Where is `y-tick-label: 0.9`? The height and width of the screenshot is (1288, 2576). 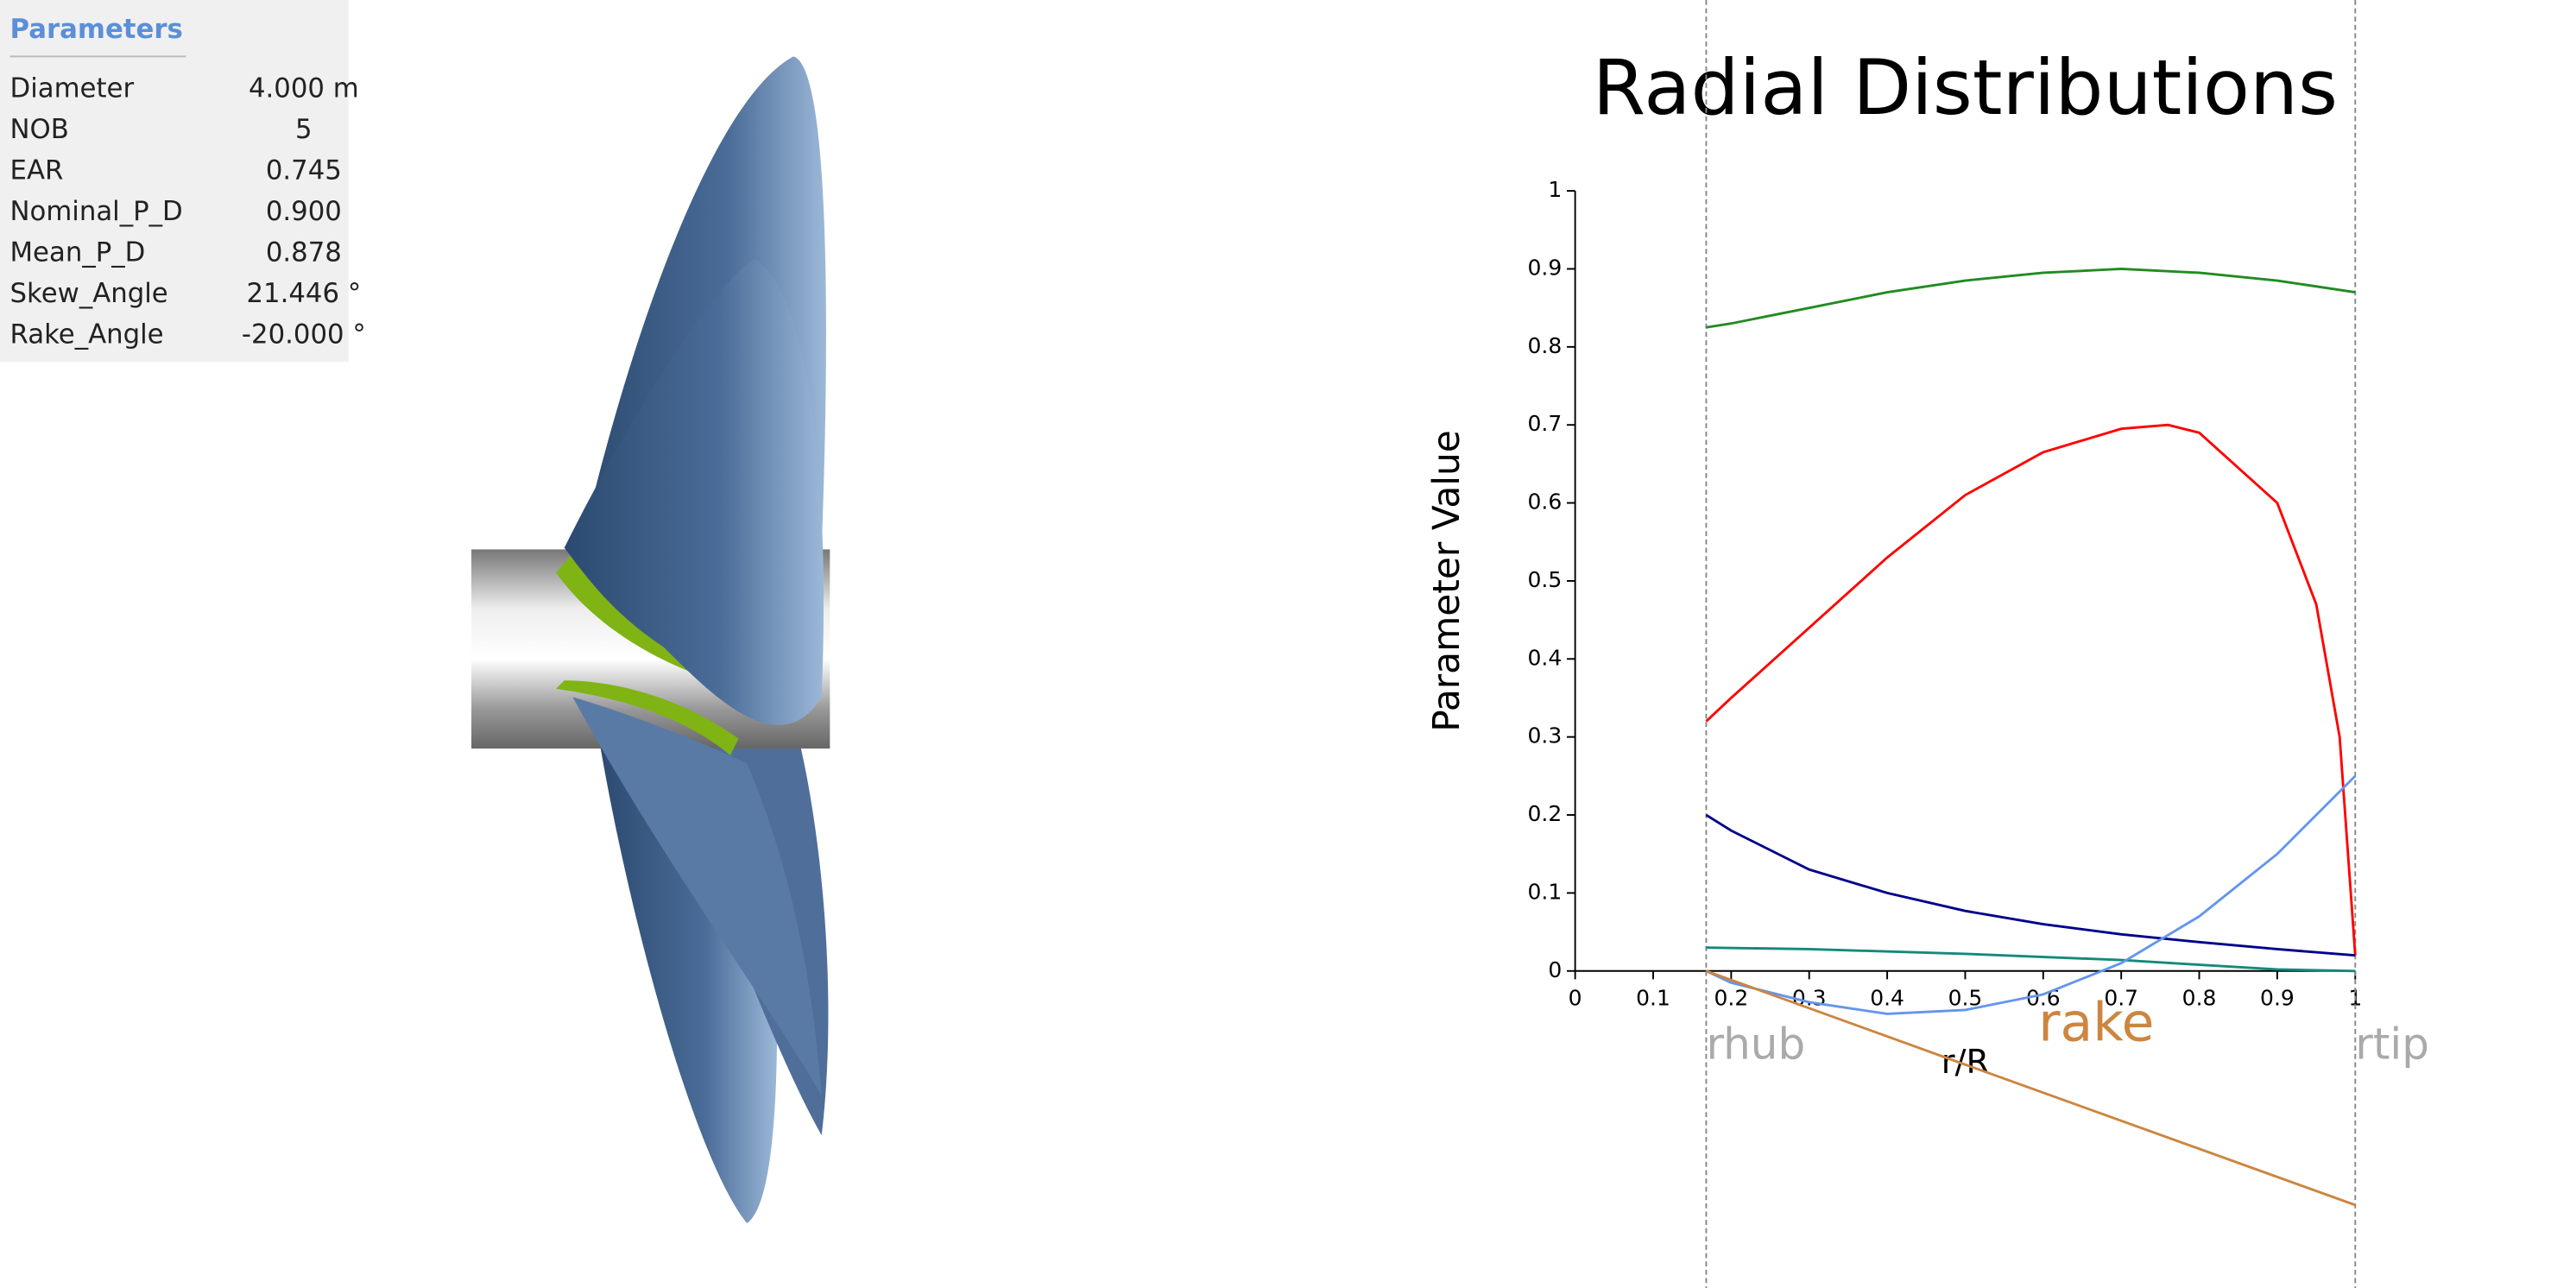 y-tick-label: 0.9 is located at coordinates (1545, 267).